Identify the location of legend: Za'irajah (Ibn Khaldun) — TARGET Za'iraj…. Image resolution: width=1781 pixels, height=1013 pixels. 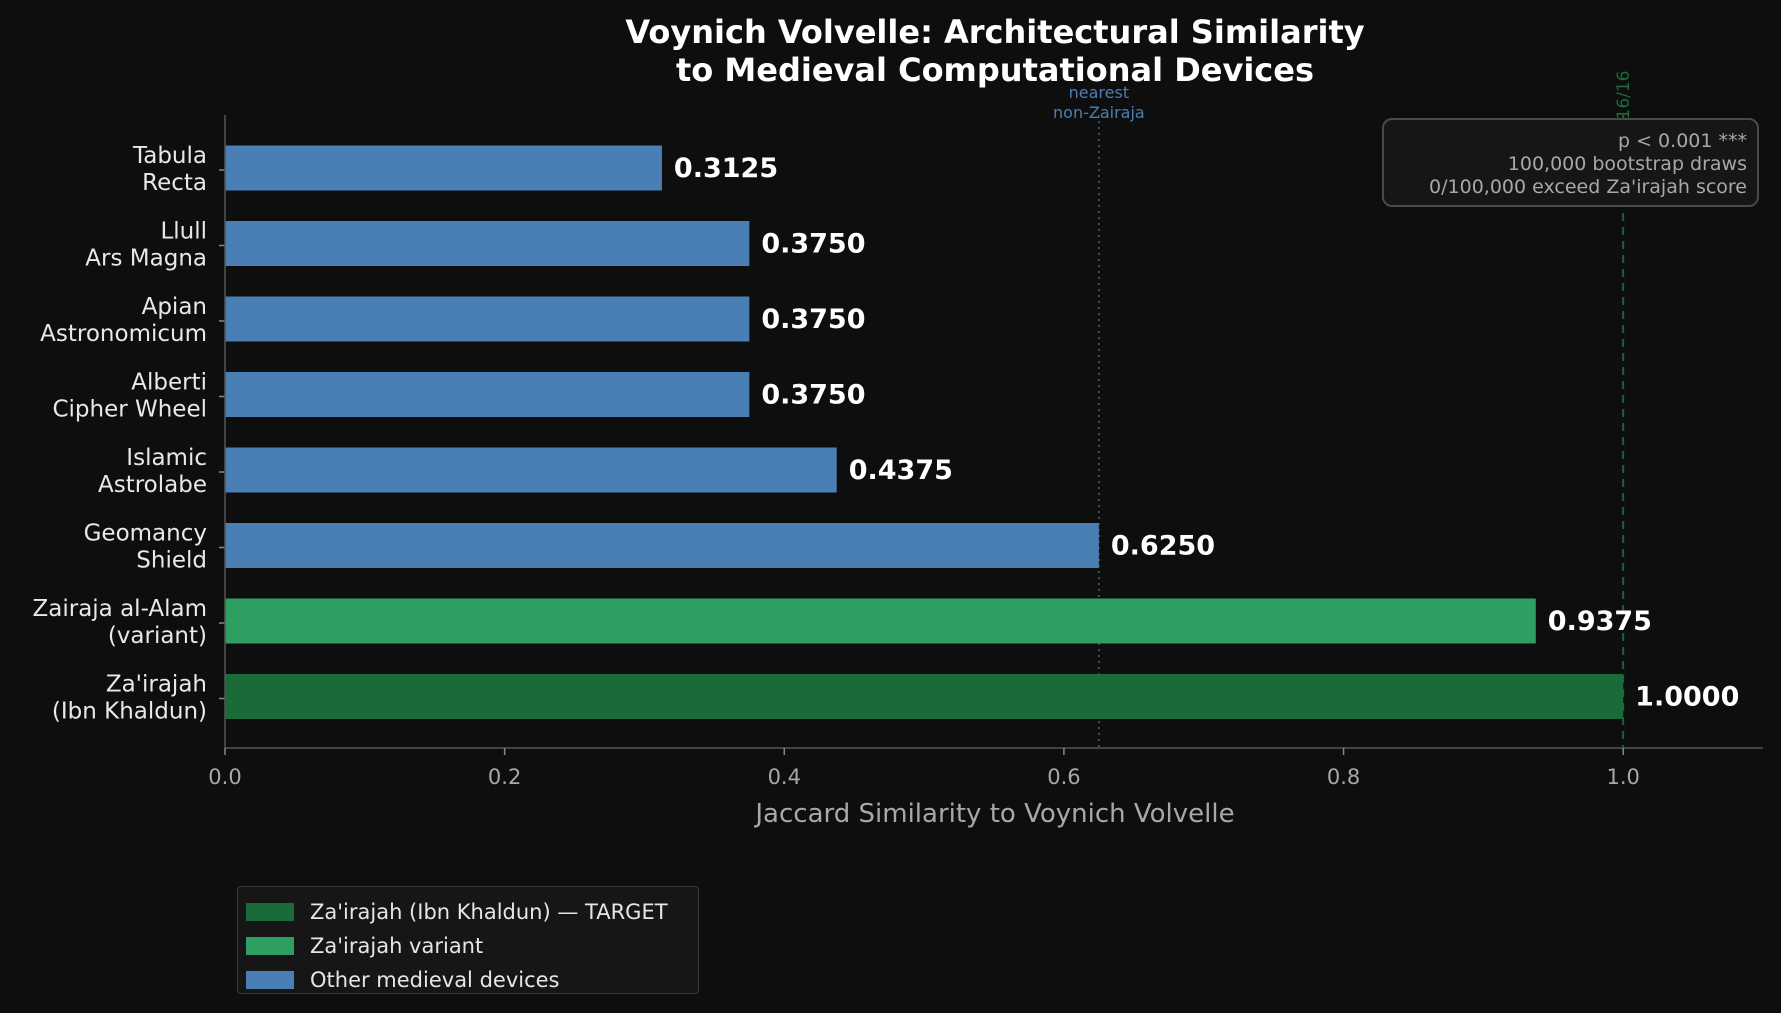
(468, 940).